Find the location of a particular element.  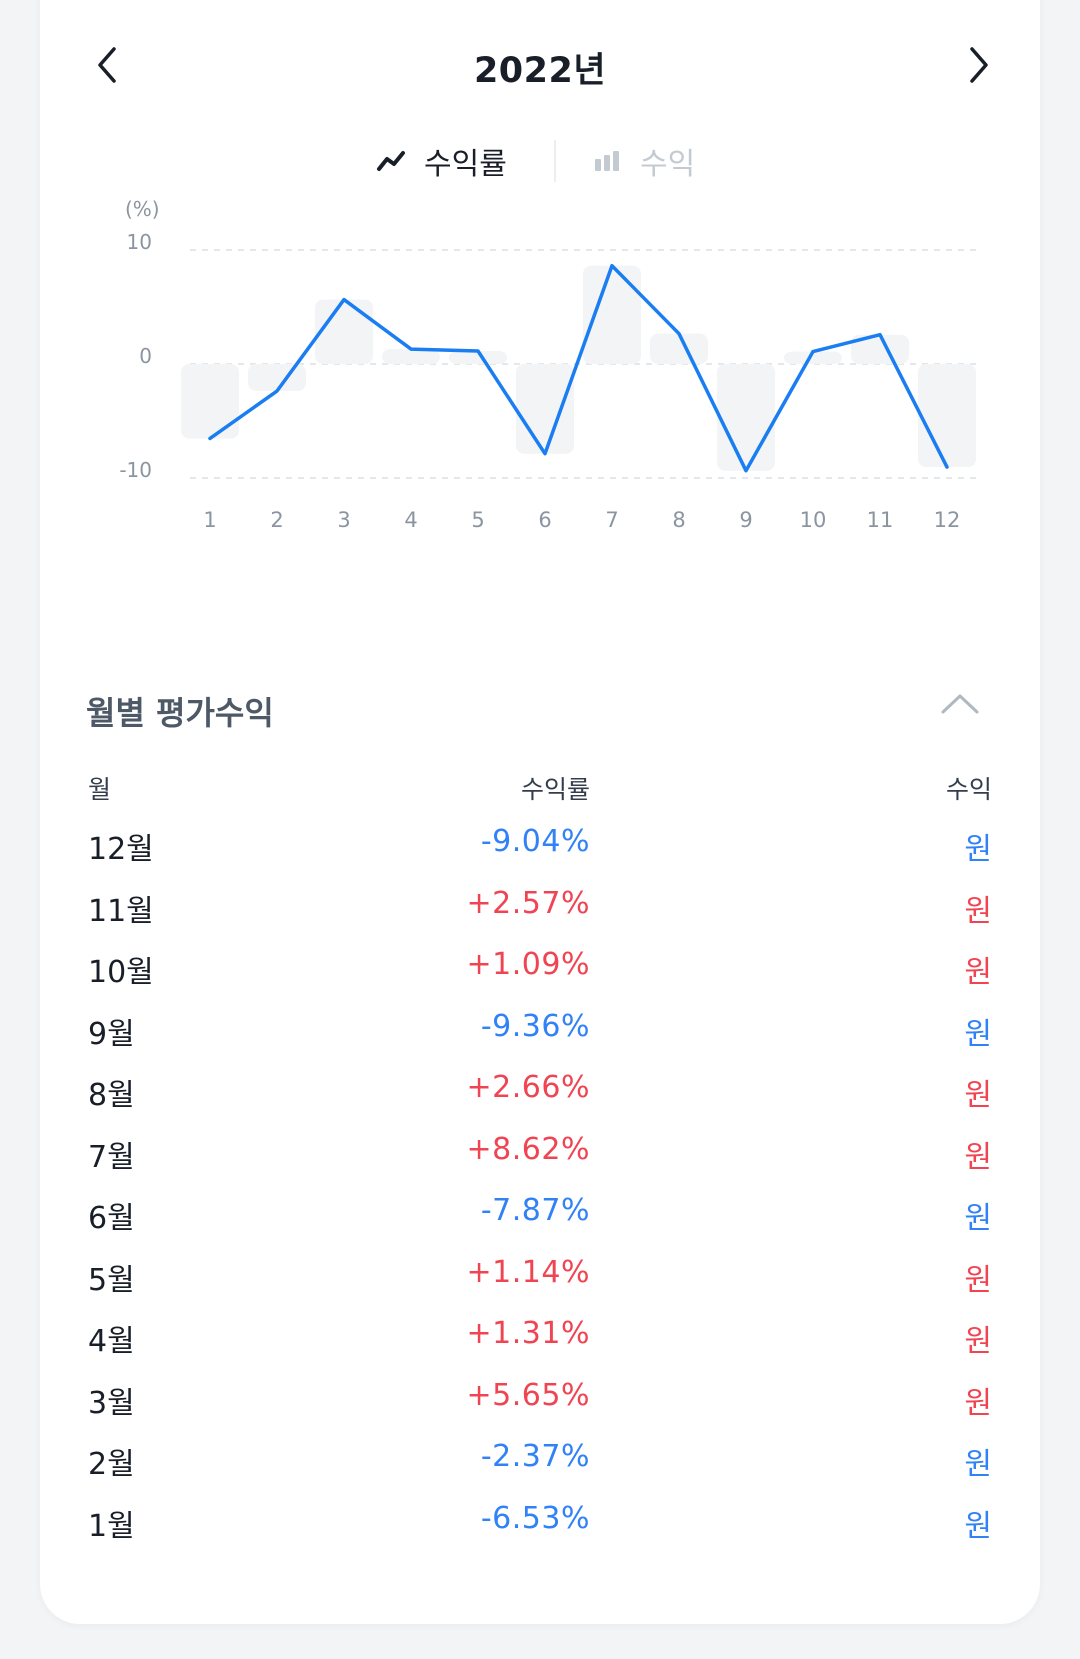

table-row: 7월 +8.62% 원 is located at coordinates (540, 1153).